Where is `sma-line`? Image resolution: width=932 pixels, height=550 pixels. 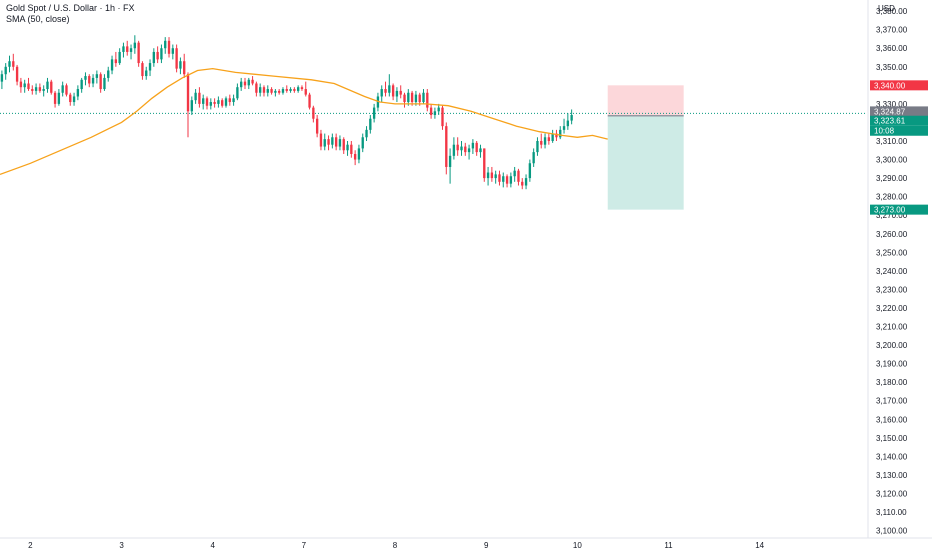
sma-line is located at coordinates (304, 121).